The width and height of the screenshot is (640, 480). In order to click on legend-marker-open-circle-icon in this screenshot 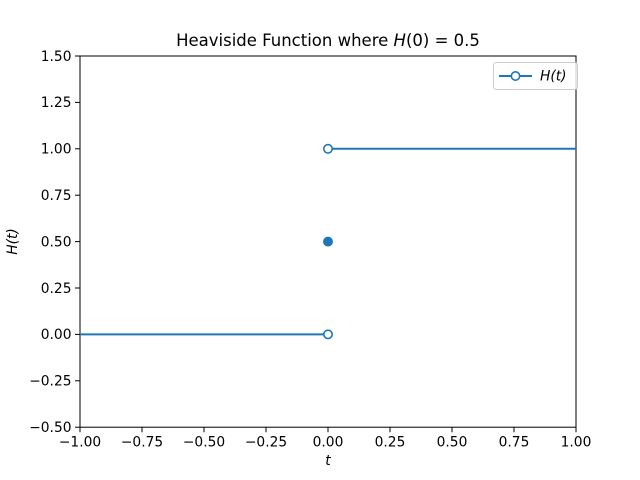, I will do `click(515, 76)`.